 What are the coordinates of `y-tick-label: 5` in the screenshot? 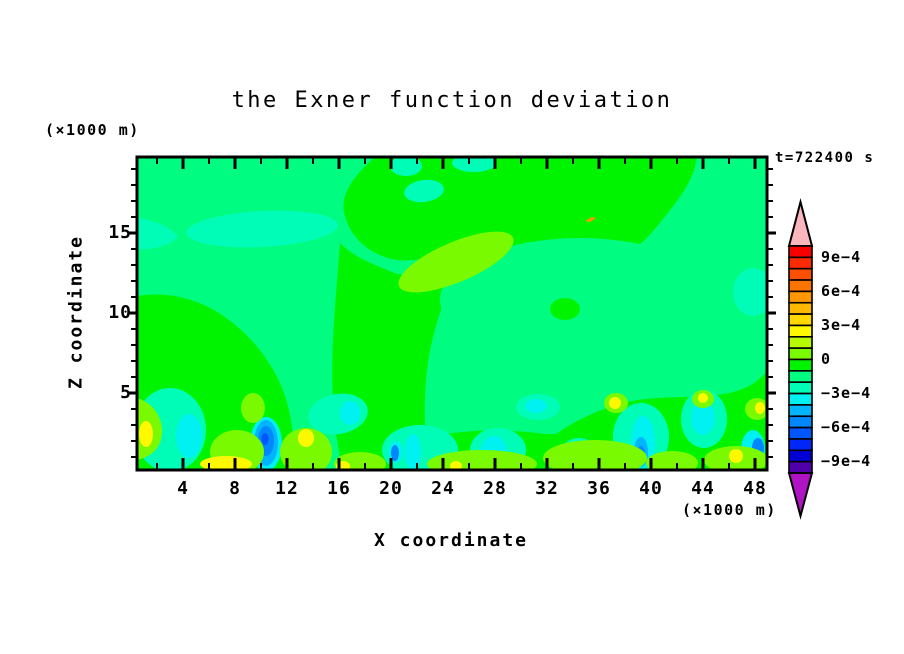 It's located at (126, 392).